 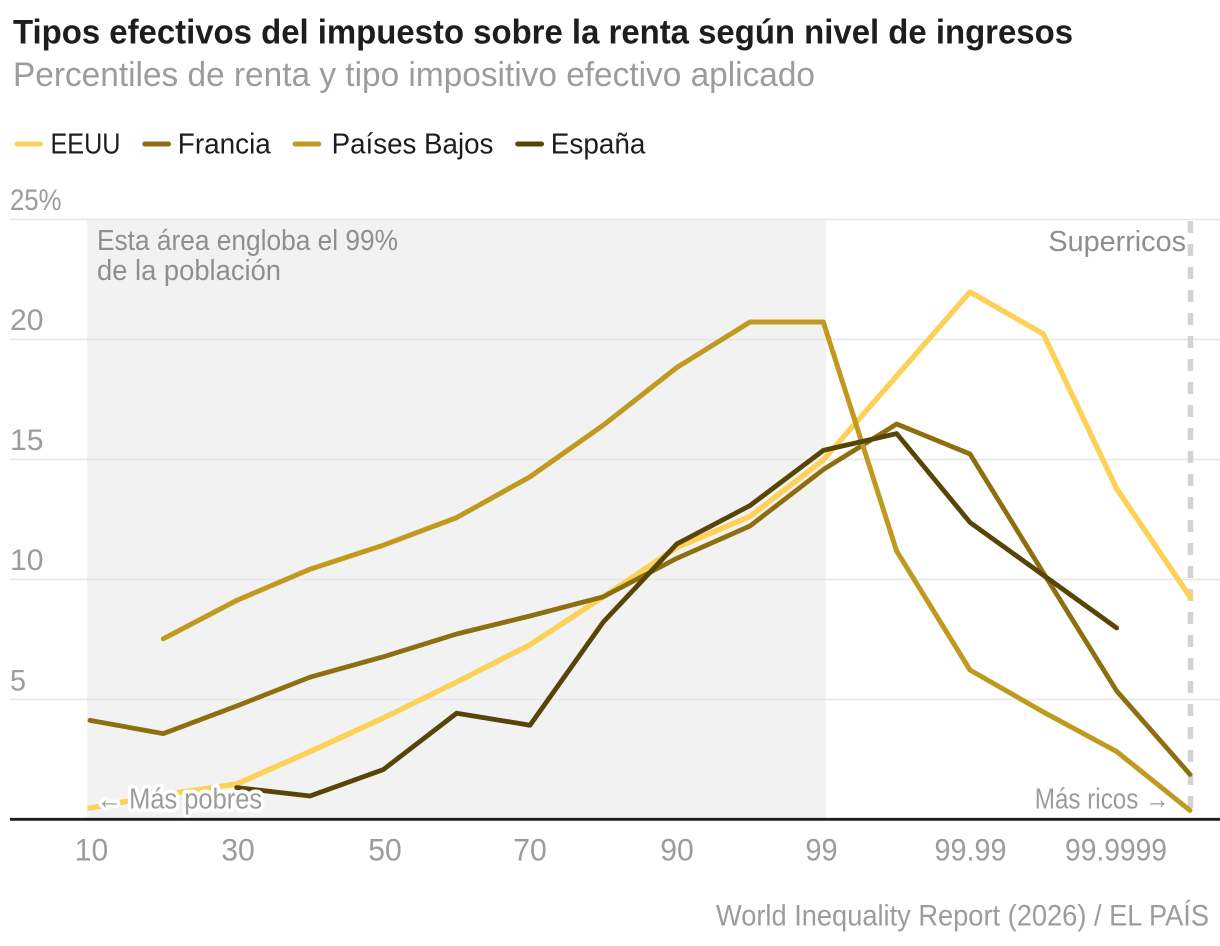 I want to click on svg-text: Más ricos →, so click(x=1102, y=800).